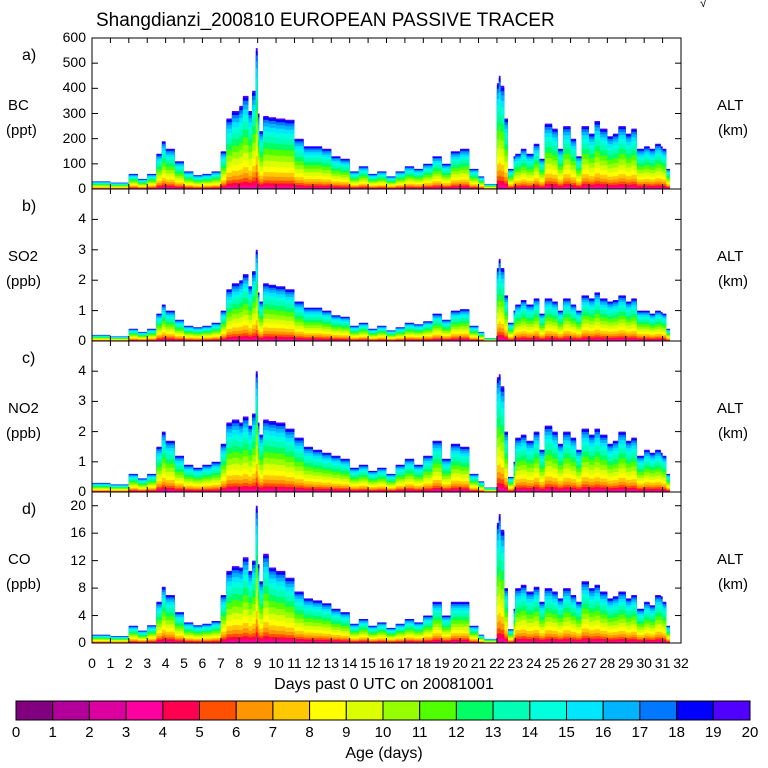 The width and height of the screenshot is (768, 768). Describe the element at coordinates (199, 732) in the screenshot. I see `colorbar-tick-5: 5` at that location.